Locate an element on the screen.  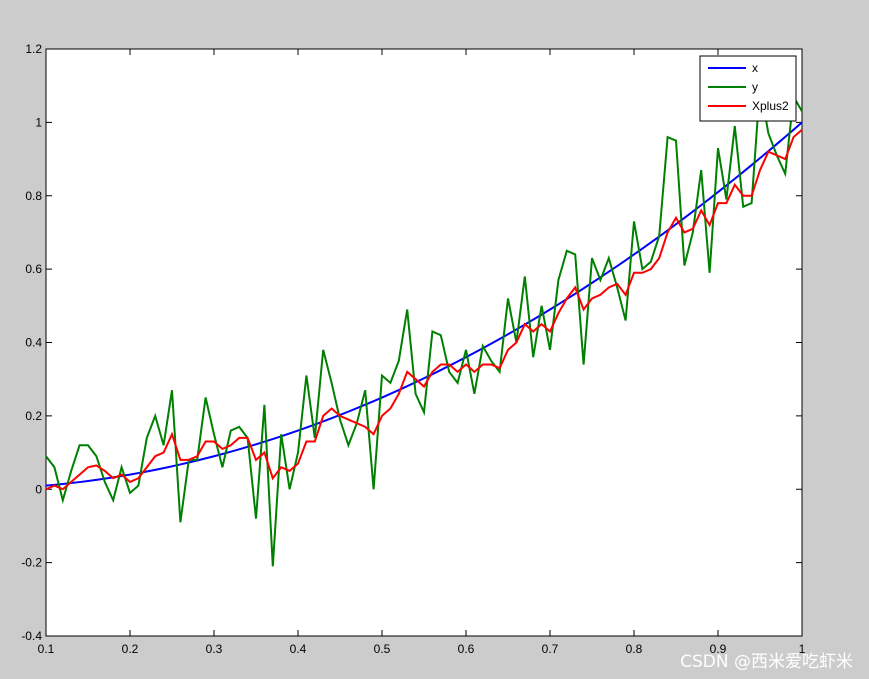
legend-label: y is located at coordinates (755, 87).